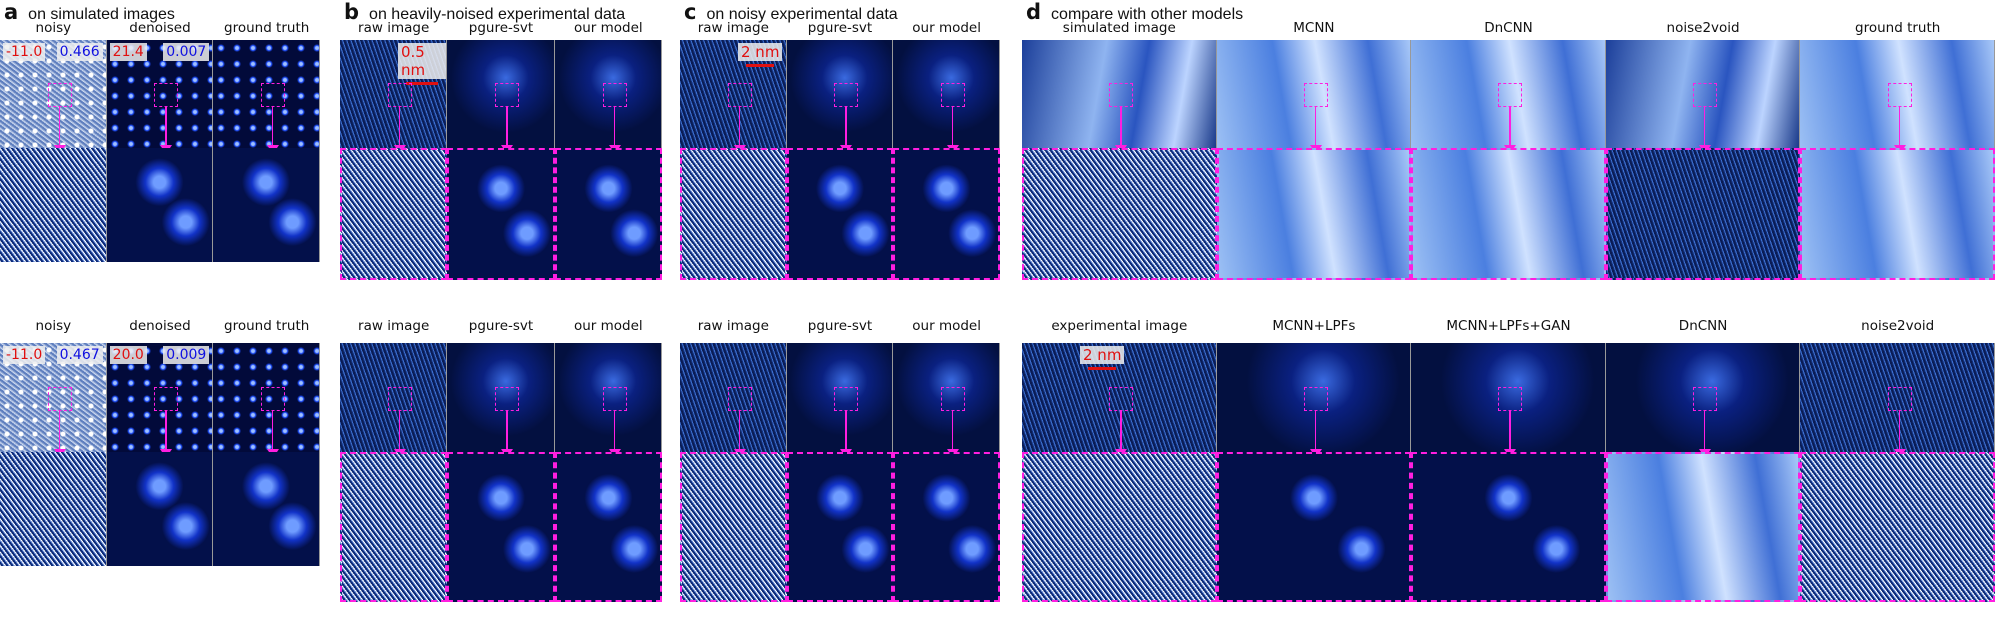 The height and width of the screenshot is (630, 1995). I want to click on column-label: pgure-svt, so click(501, 326).